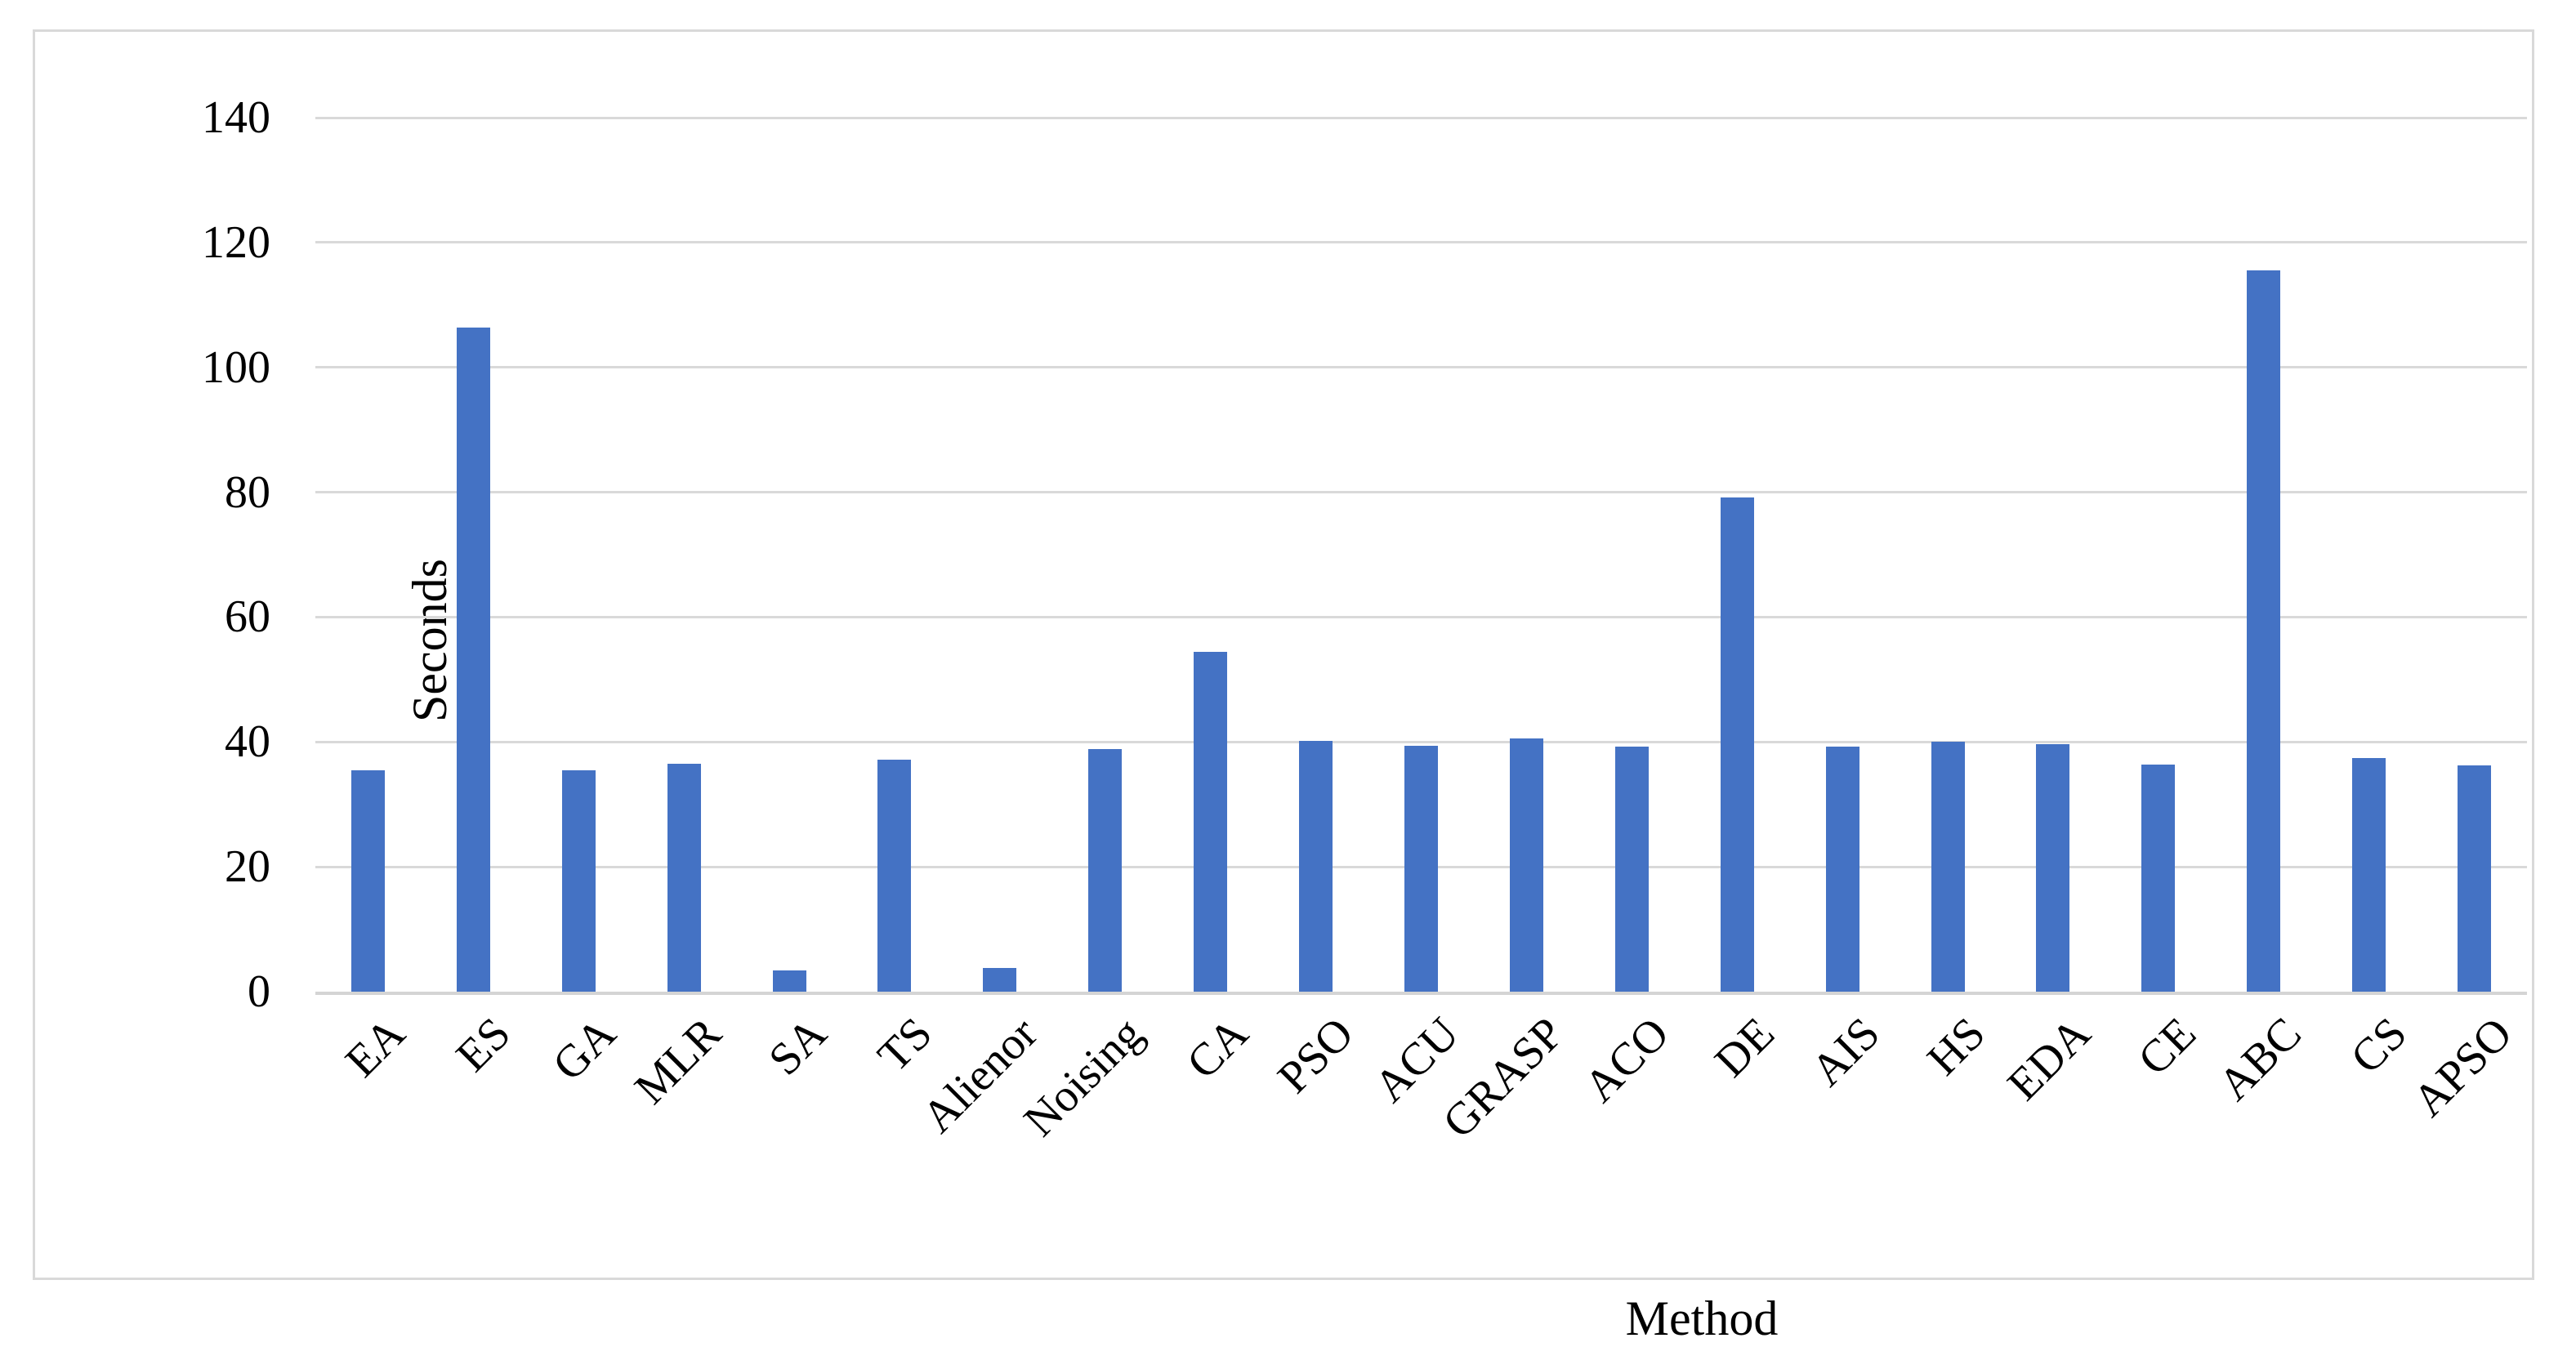 Image resolution: width=2576 pixels, height=1347 pixels. What do you see at coordinates (1846, 1052) in the screenshot?
I see `x-tick-label: AIS` at bounding box center [1846, 1052].